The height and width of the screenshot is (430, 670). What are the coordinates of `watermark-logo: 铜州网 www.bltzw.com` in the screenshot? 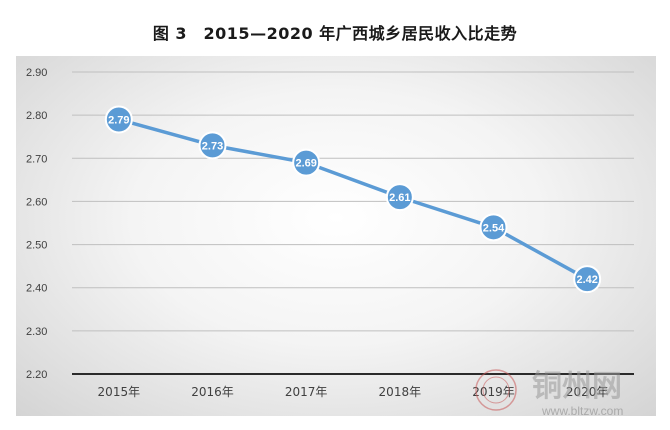 It's located at (565, 392).